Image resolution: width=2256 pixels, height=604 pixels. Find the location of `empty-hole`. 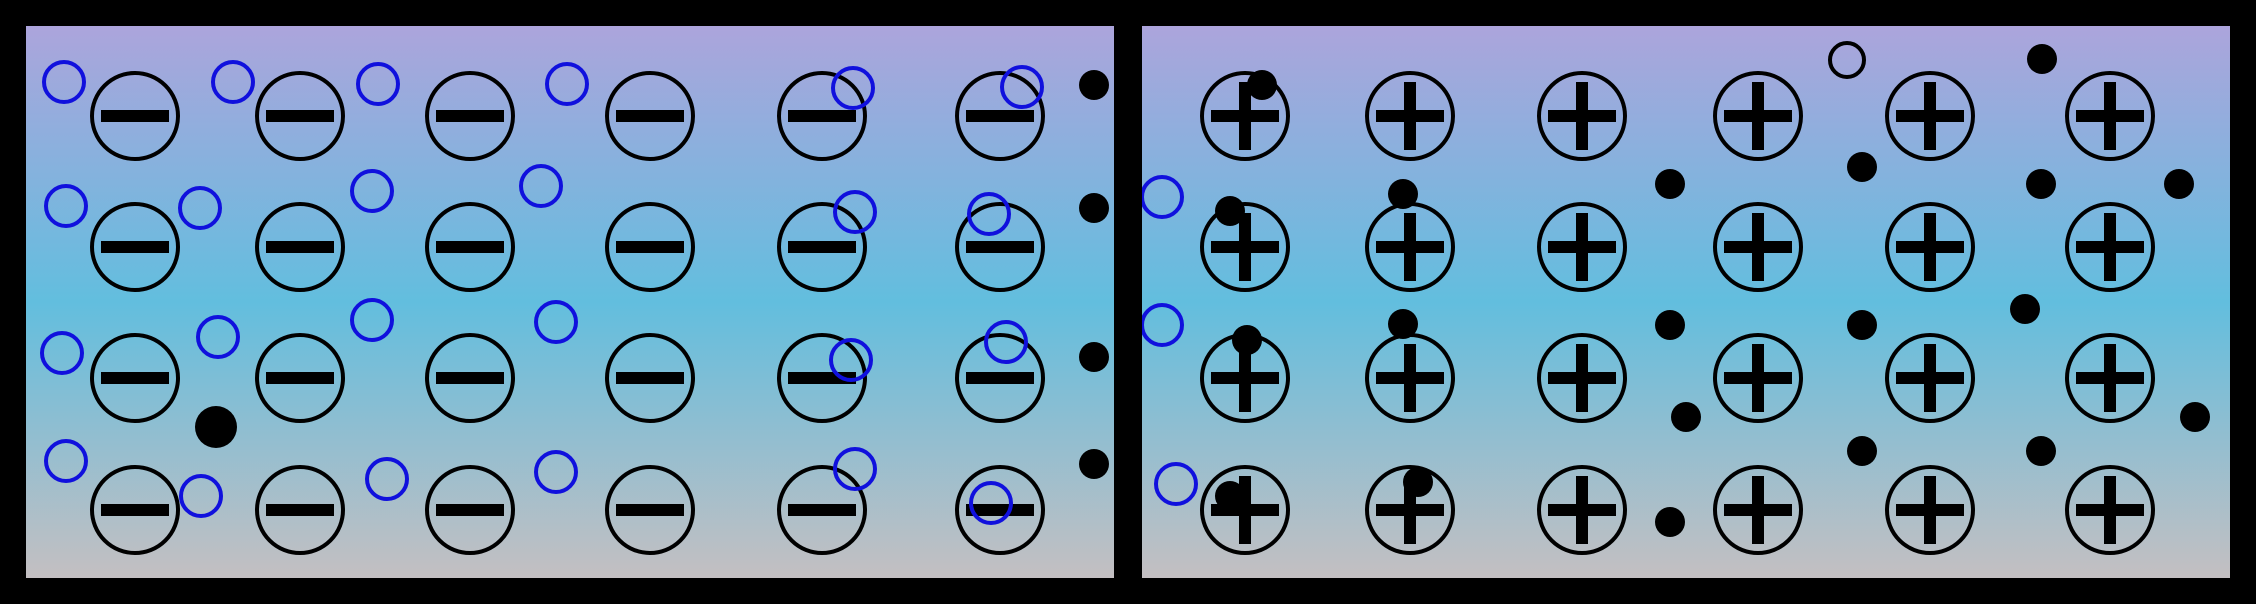

empty-hole is located at coordinates (1847, 60).